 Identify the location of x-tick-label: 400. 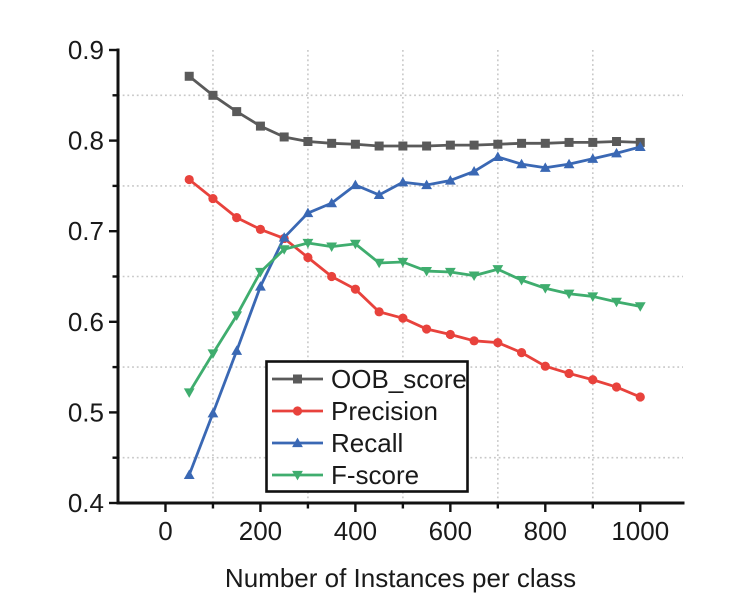
(355, 531).